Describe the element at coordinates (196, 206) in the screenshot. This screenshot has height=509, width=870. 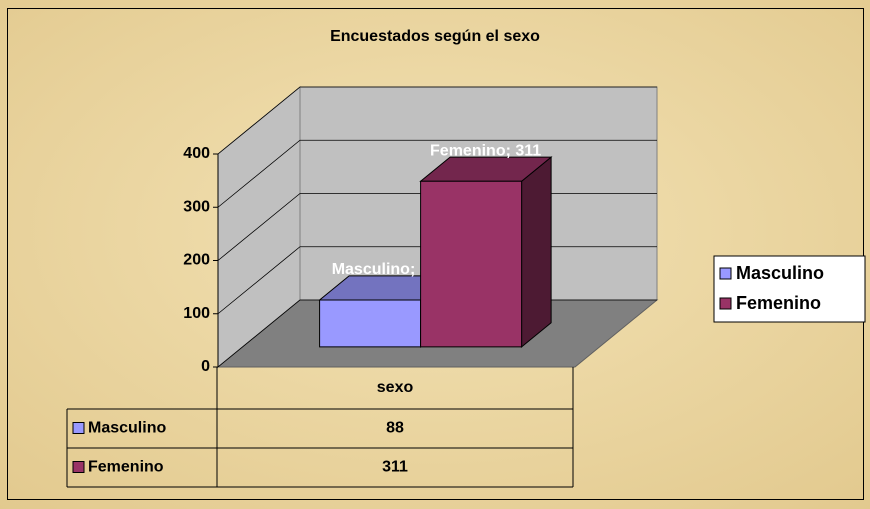
I see `y-tick-label: 300` at that location.